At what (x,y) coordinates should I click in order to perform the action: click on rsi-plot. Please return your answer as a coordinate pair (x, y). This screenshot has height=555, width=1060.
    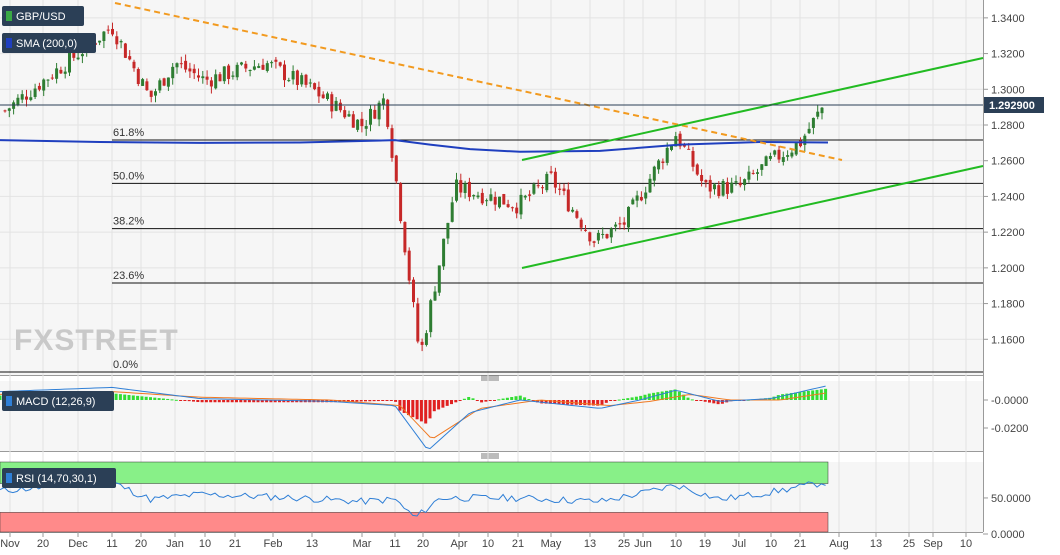
    Looking at the image, I should click on (413, 498).